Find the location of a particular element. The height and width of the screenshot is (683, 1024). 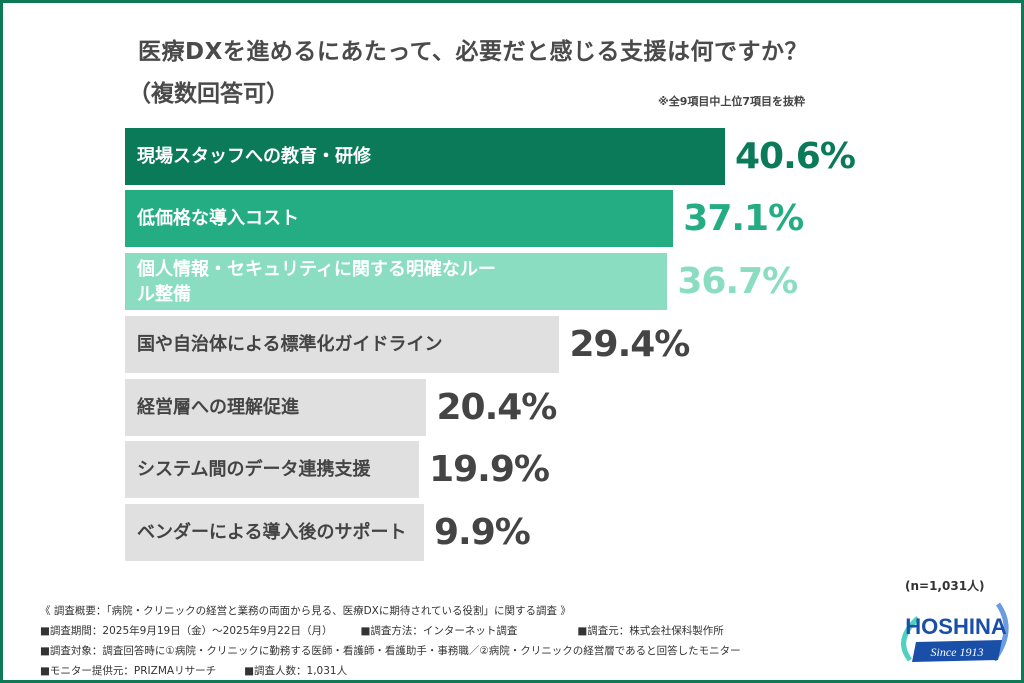

svg-text: HOSHINA is located at coordinates (956, 626).